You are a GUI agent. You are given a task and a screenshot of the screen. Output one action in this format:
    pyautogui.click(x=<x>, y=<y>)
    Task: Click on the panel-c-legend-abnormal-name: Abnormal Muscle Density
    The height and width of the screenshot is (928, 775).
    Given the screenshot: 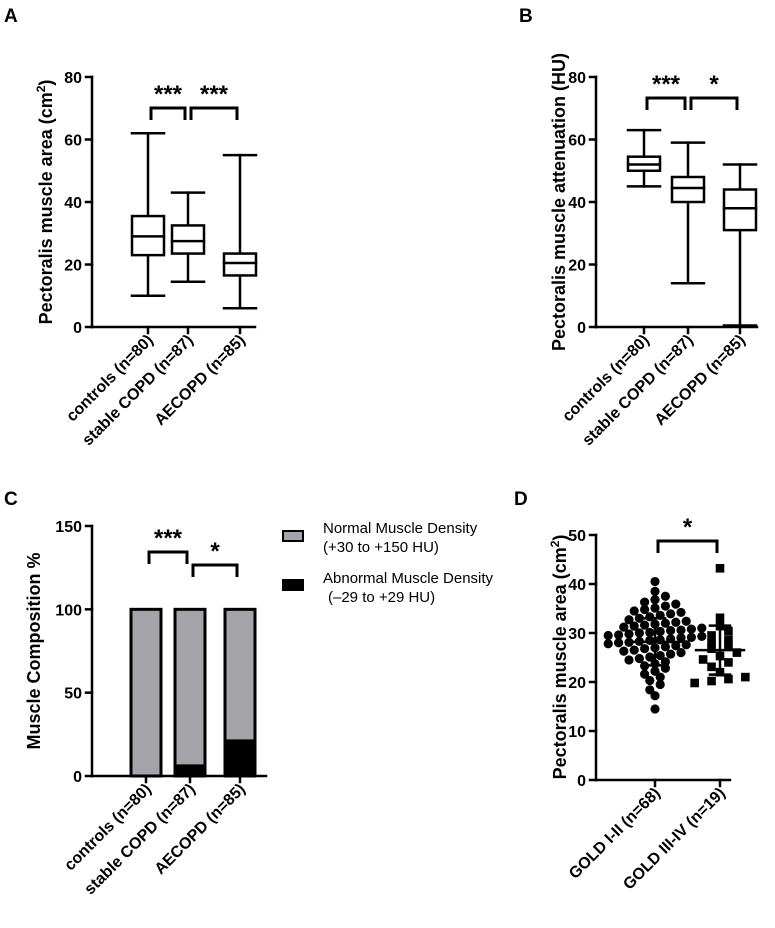 What is the action you would take?
    pyautogui.click(x=408, y=578)
    